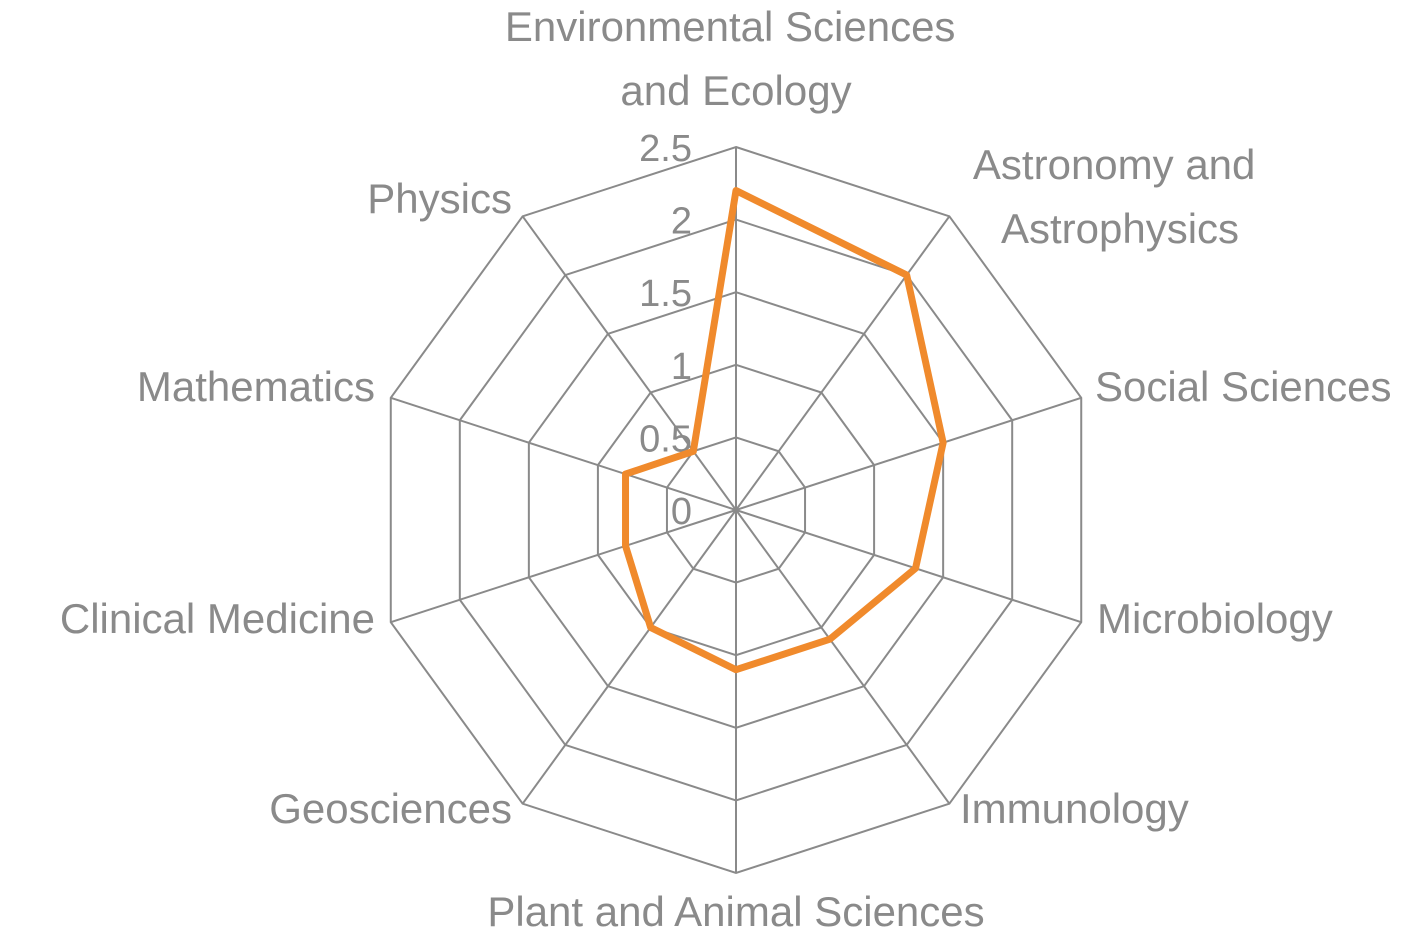  What do you see at coordinates (665, 149) in the screenshot?
I see `r-tick-label: 2.5` at bounding box center [665, 149].